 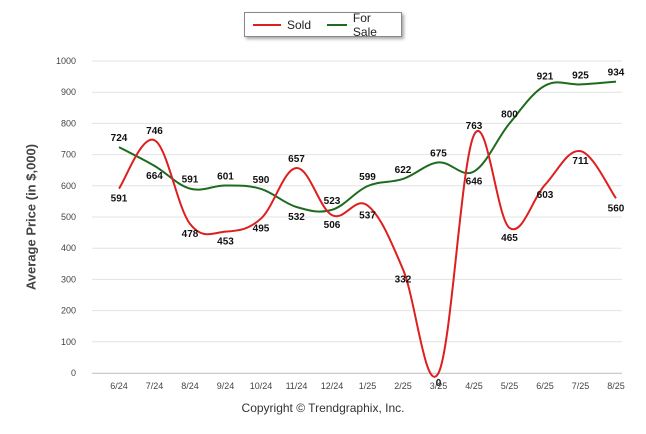 What do you see at coordinates (323, 408) in the screenshot?
I see `copyright-footer: Copyright © Trendgraphix, Inc.` at bounding box center [323, 408].